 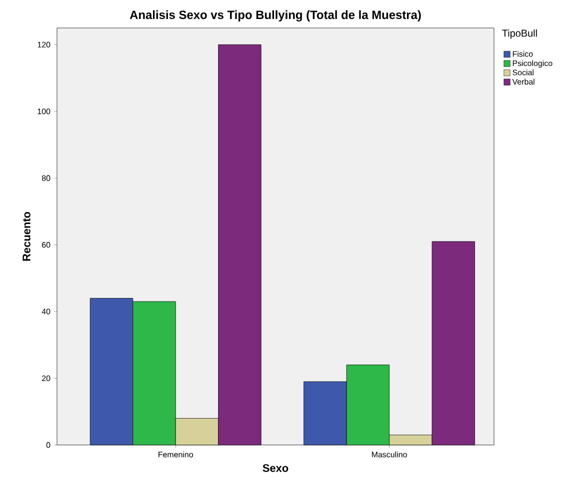 I want to click on y-axis-title: Recuento, so click(x=26, y=236).